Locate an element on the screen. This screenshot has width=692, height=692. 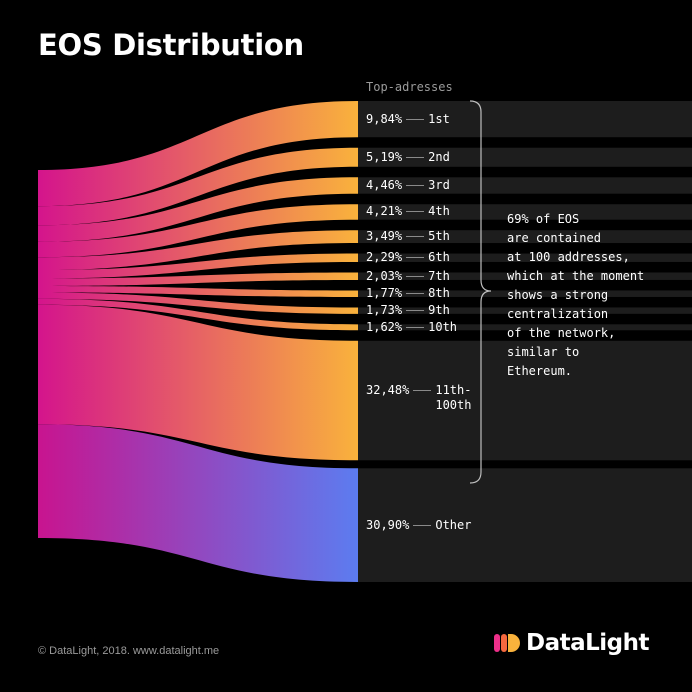
flow-label-2: 5,19% 2nd is located at coordinates (408, 157).